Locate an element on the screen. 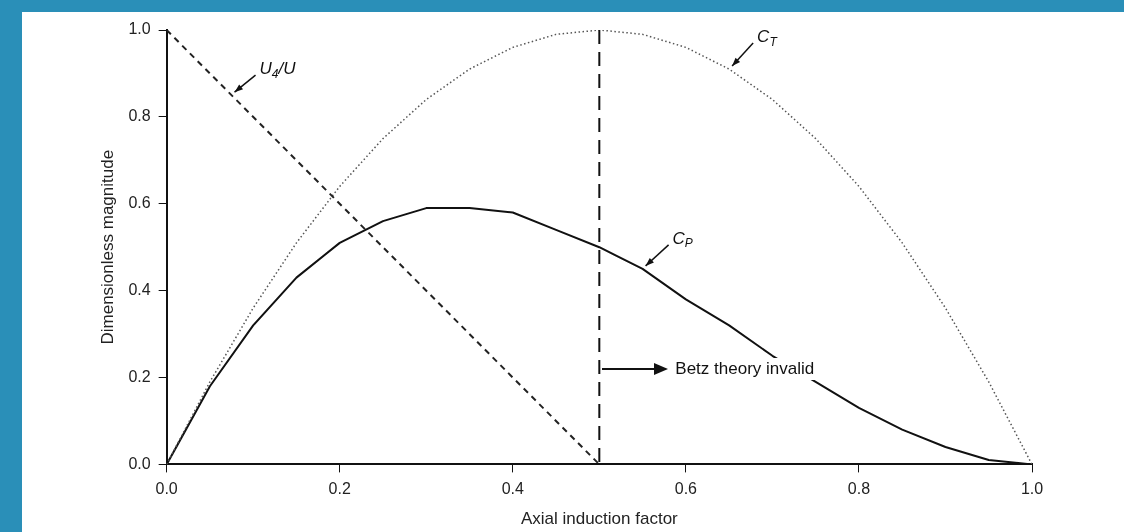 This screenshot has width=1124, height=532. x-tick-label: 0.4 is located at coordinates (512, 489).